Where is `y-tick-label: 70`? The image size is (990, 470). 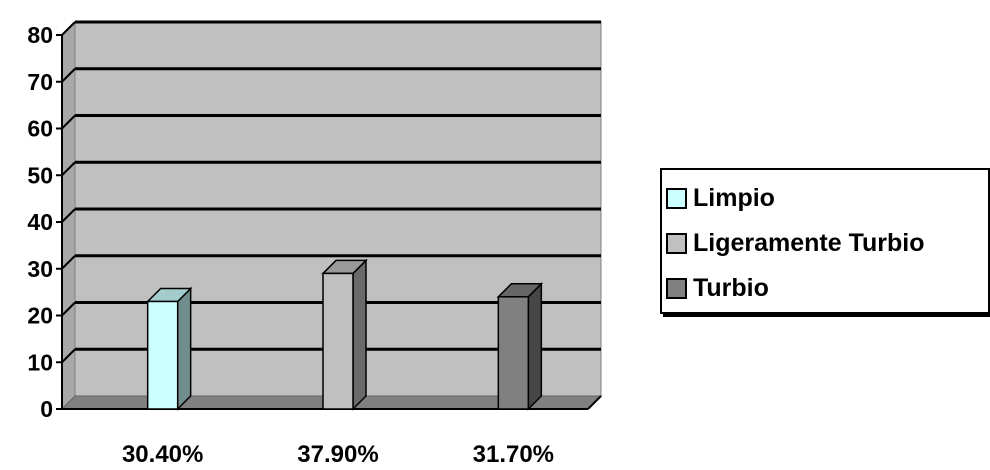 y-tick-label: 70 is located at coordinates (40, 82).